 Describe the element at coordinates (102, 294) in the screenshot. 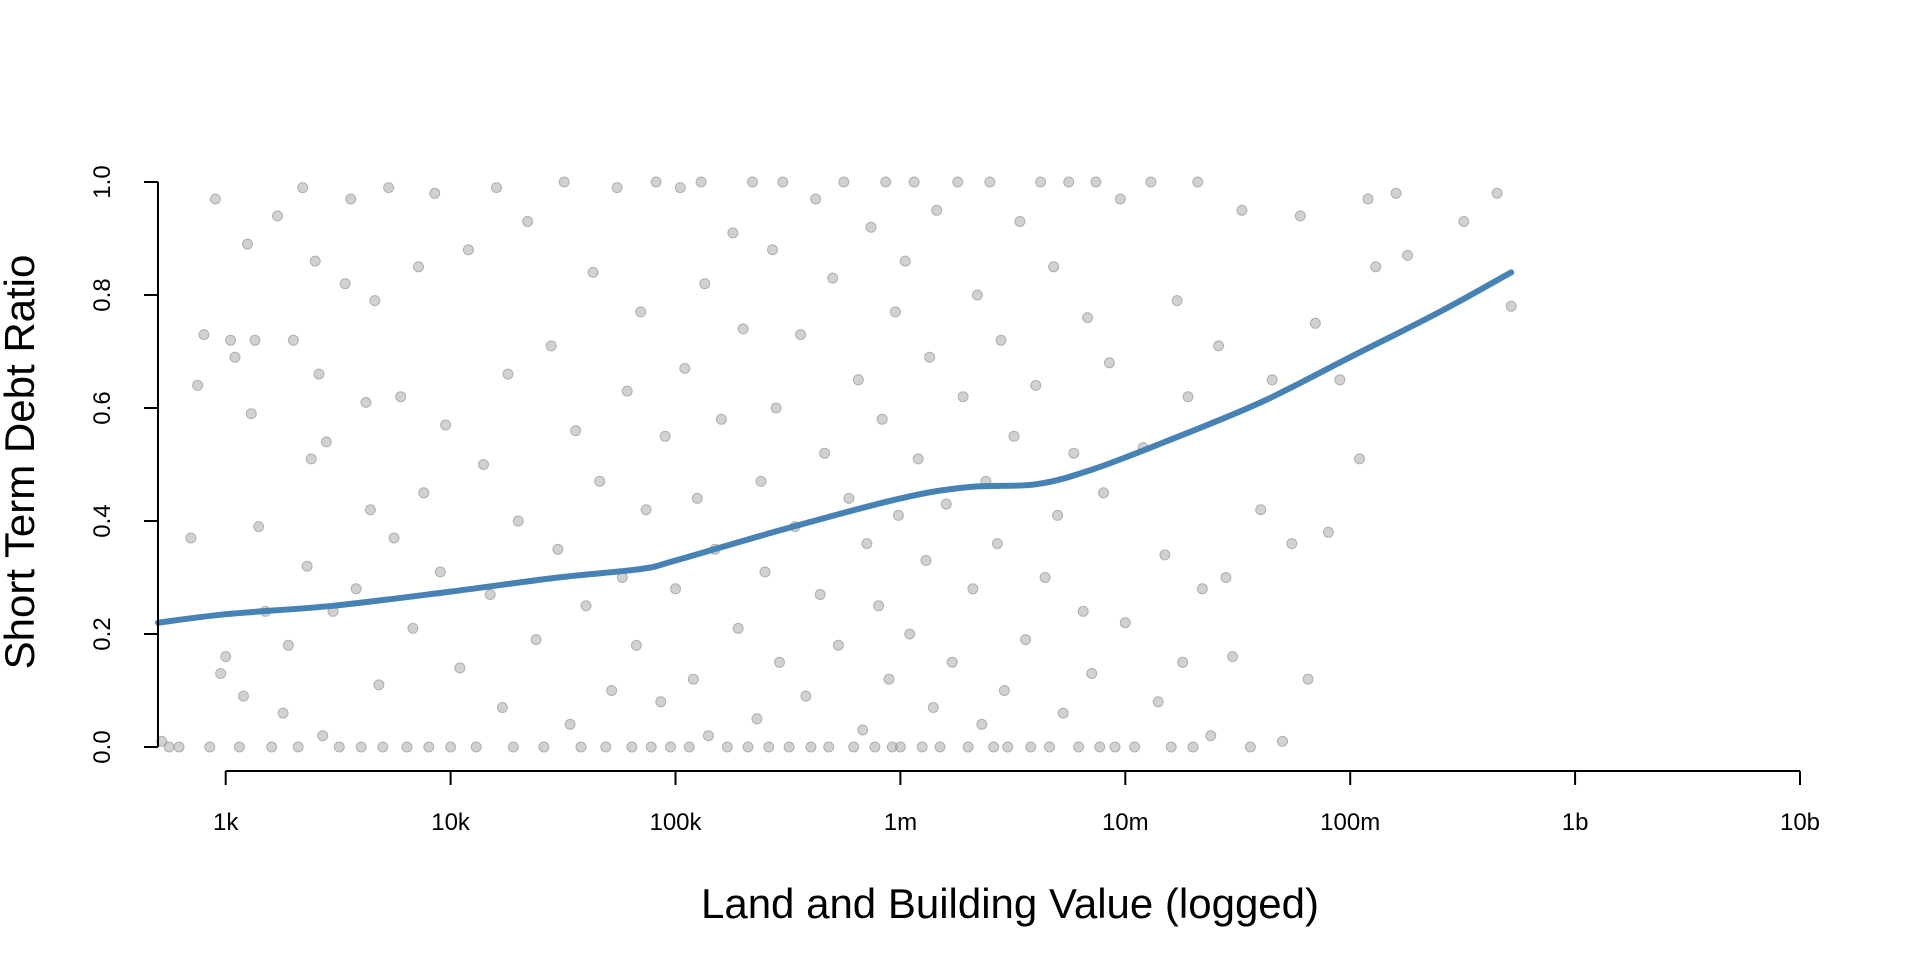

I see `y-tick-label: 0.8` at that location.